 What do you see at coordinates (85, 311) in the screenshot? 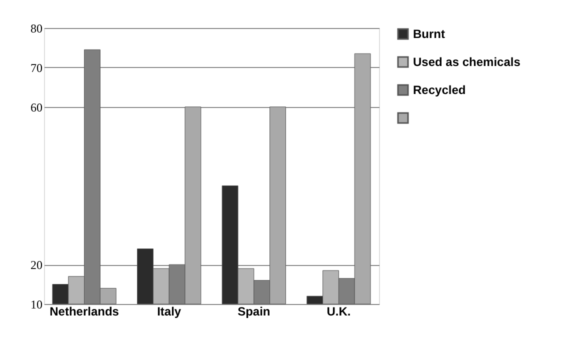
I see `x-tick-label: Netherlands` at bounding box center [85, 311].